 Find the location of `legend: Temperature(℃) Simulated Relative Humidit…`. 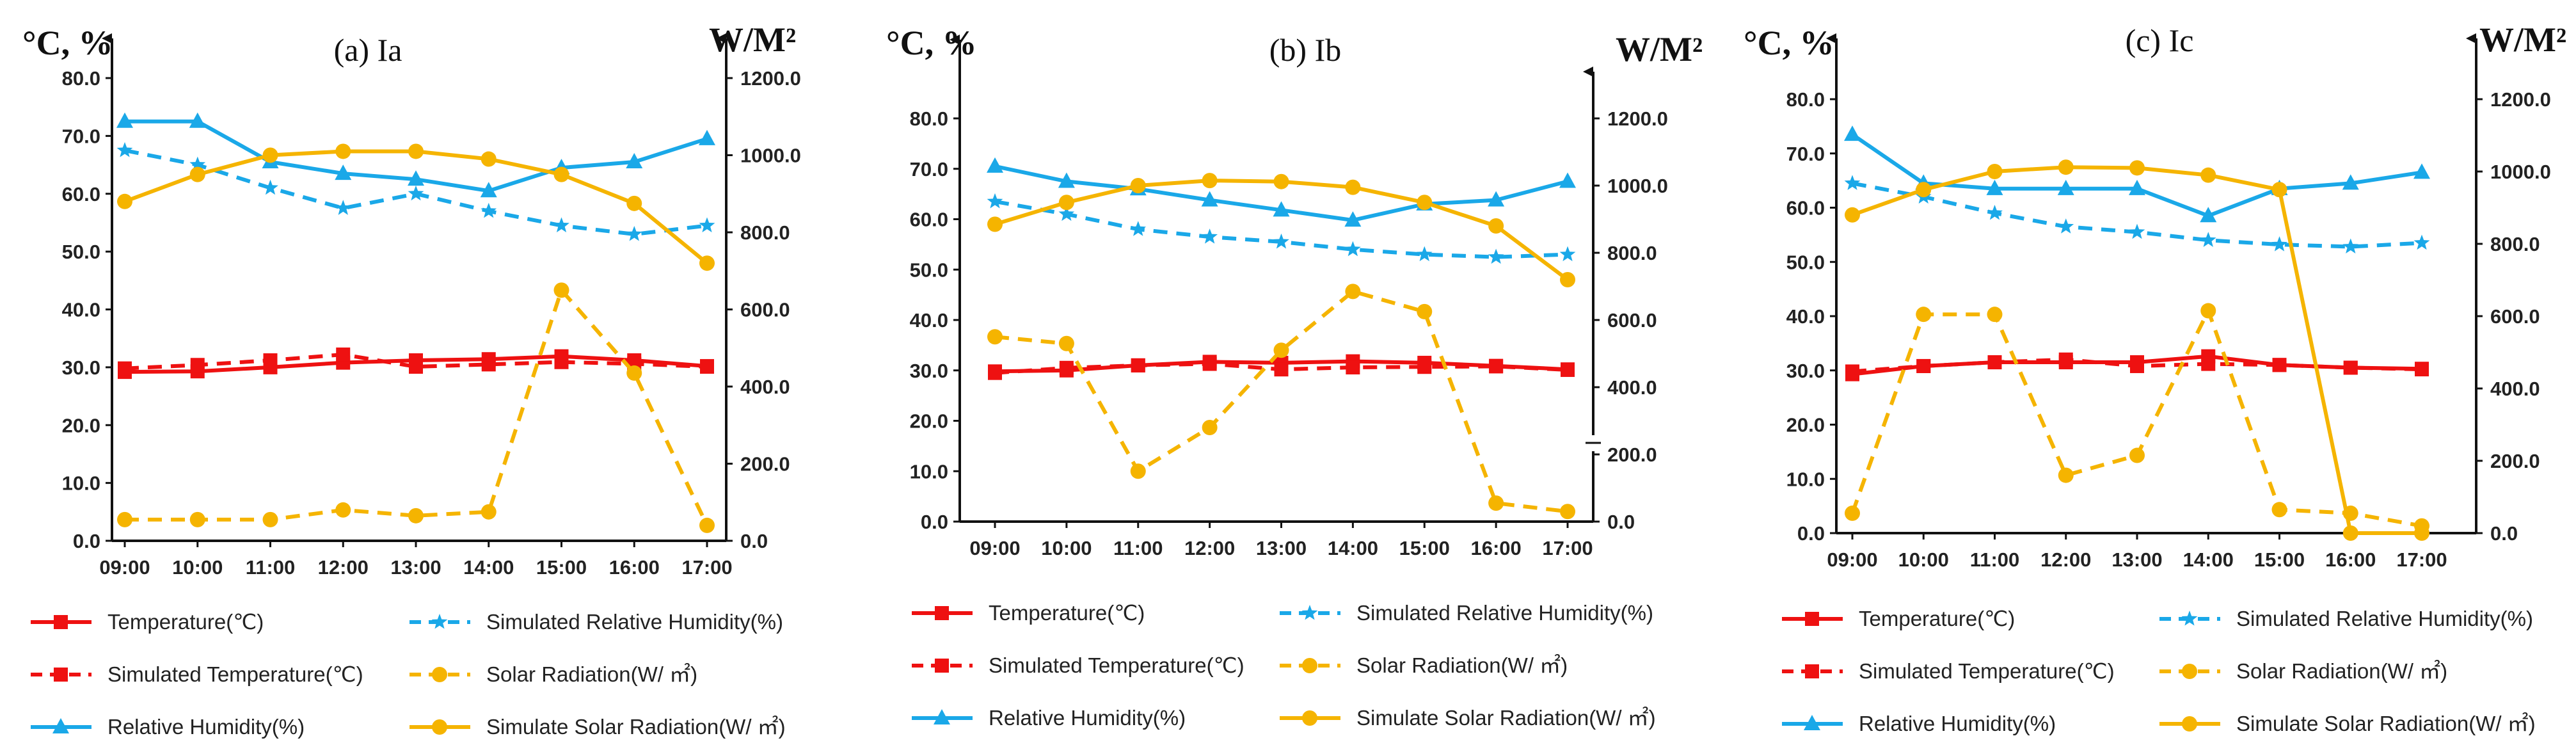

legend: Temperature(℃) Simulated Relative Humidit… is located at coordinates (1284, 665).